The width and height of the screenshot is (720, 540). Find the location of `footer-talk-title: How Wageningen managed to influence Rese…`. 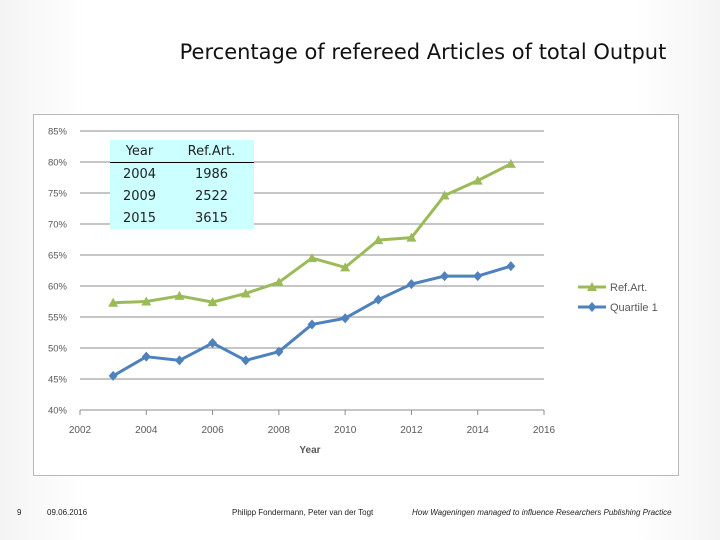

footer-talk-title: How Wageningen managed to influence Rese… is located at coordinates (542, 512).